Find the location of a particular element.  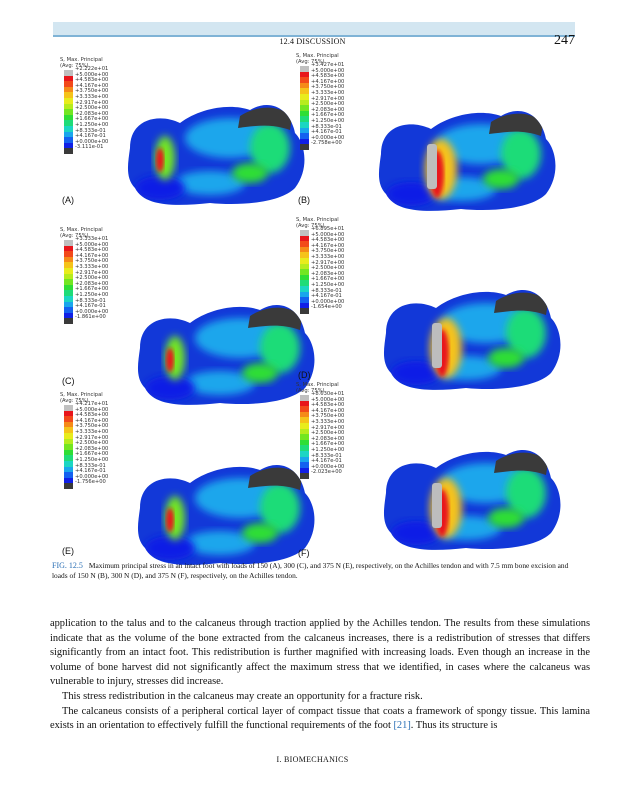

legend-value: +3.750e+00 is located at coordinates (328, 251).